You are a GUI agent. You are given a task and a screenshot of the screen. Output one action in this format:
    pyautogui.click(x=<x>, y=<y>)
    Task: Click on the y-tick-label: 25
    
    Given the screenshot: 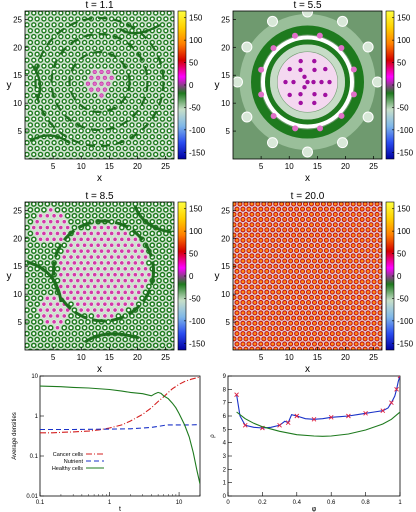 What is the action you would take?
    pyautogui.click(x=225, y=210)
    